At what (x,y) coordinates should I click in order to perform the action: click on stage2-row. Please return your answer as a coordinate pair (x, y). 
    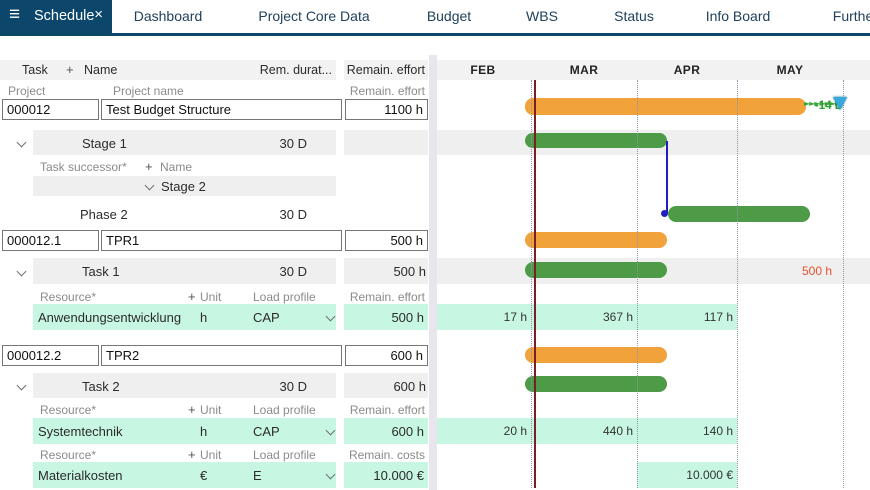
    Looking at the image, I should click on (184, 186).